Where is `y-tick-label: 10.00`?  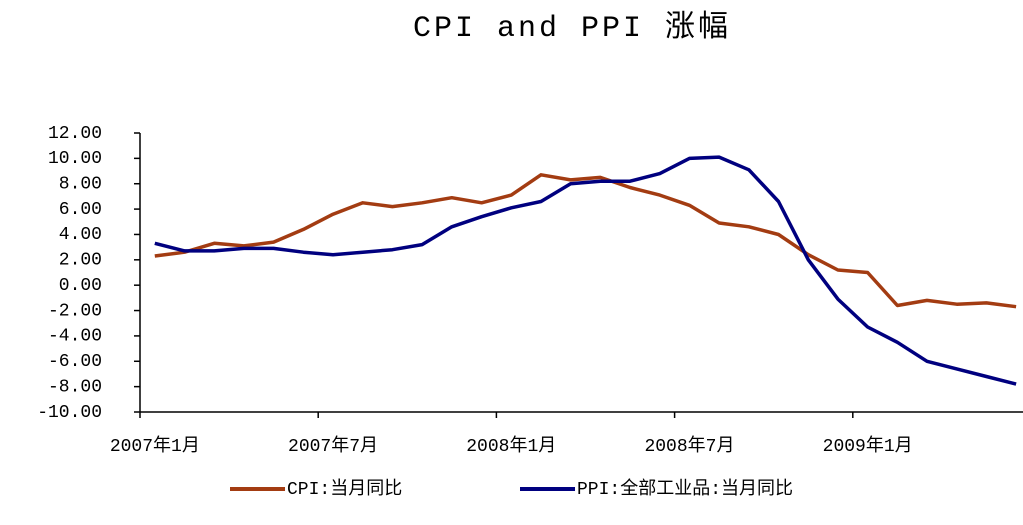
y-tick-label: 10.00 is located at coordinates (75, 159).